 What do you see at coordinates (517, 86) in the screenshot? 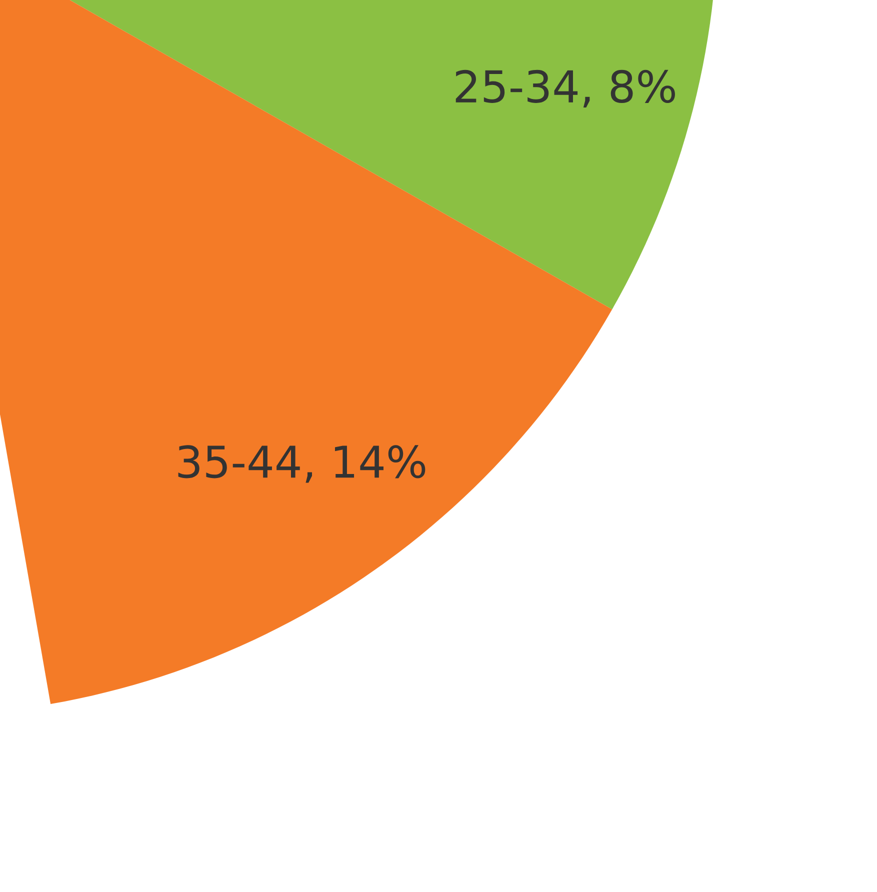
I see `slice-label: 25-34` at bounding box center [517, 86].